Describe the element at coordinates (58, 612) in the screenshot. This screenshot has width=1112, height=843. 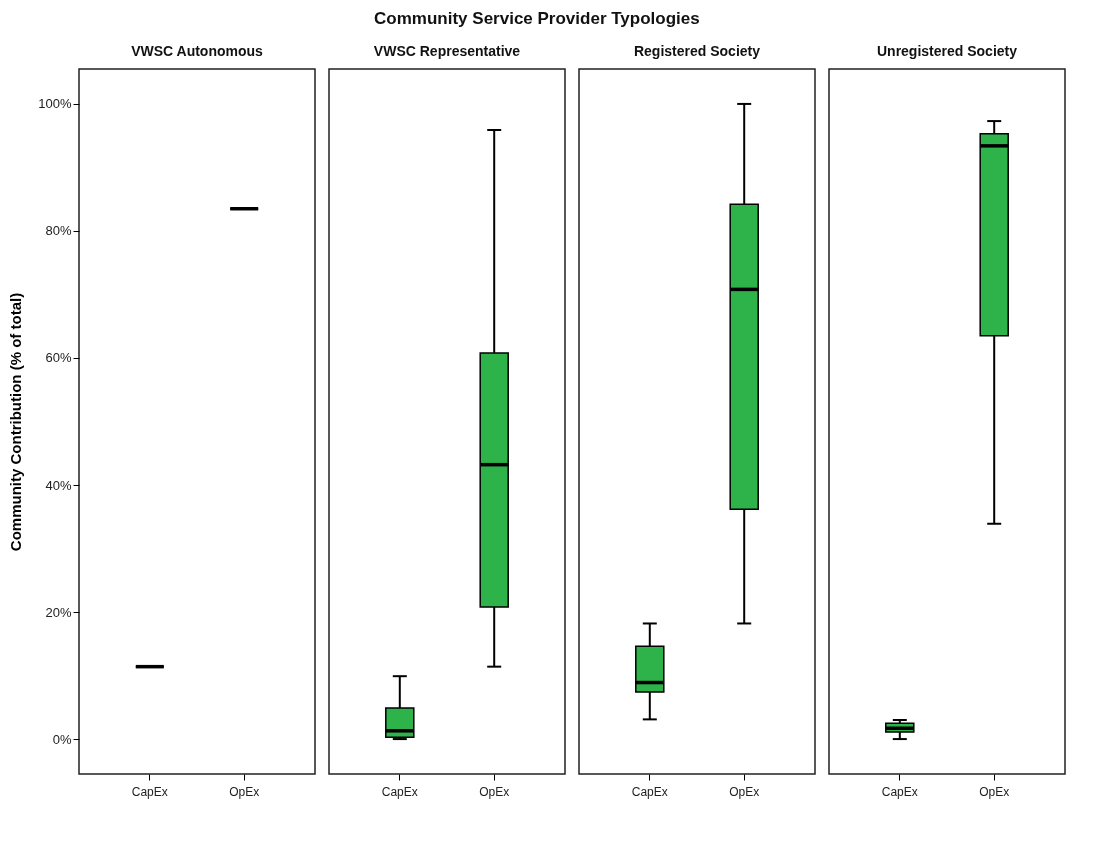
I see `y-tick-label: 20%` at that location.